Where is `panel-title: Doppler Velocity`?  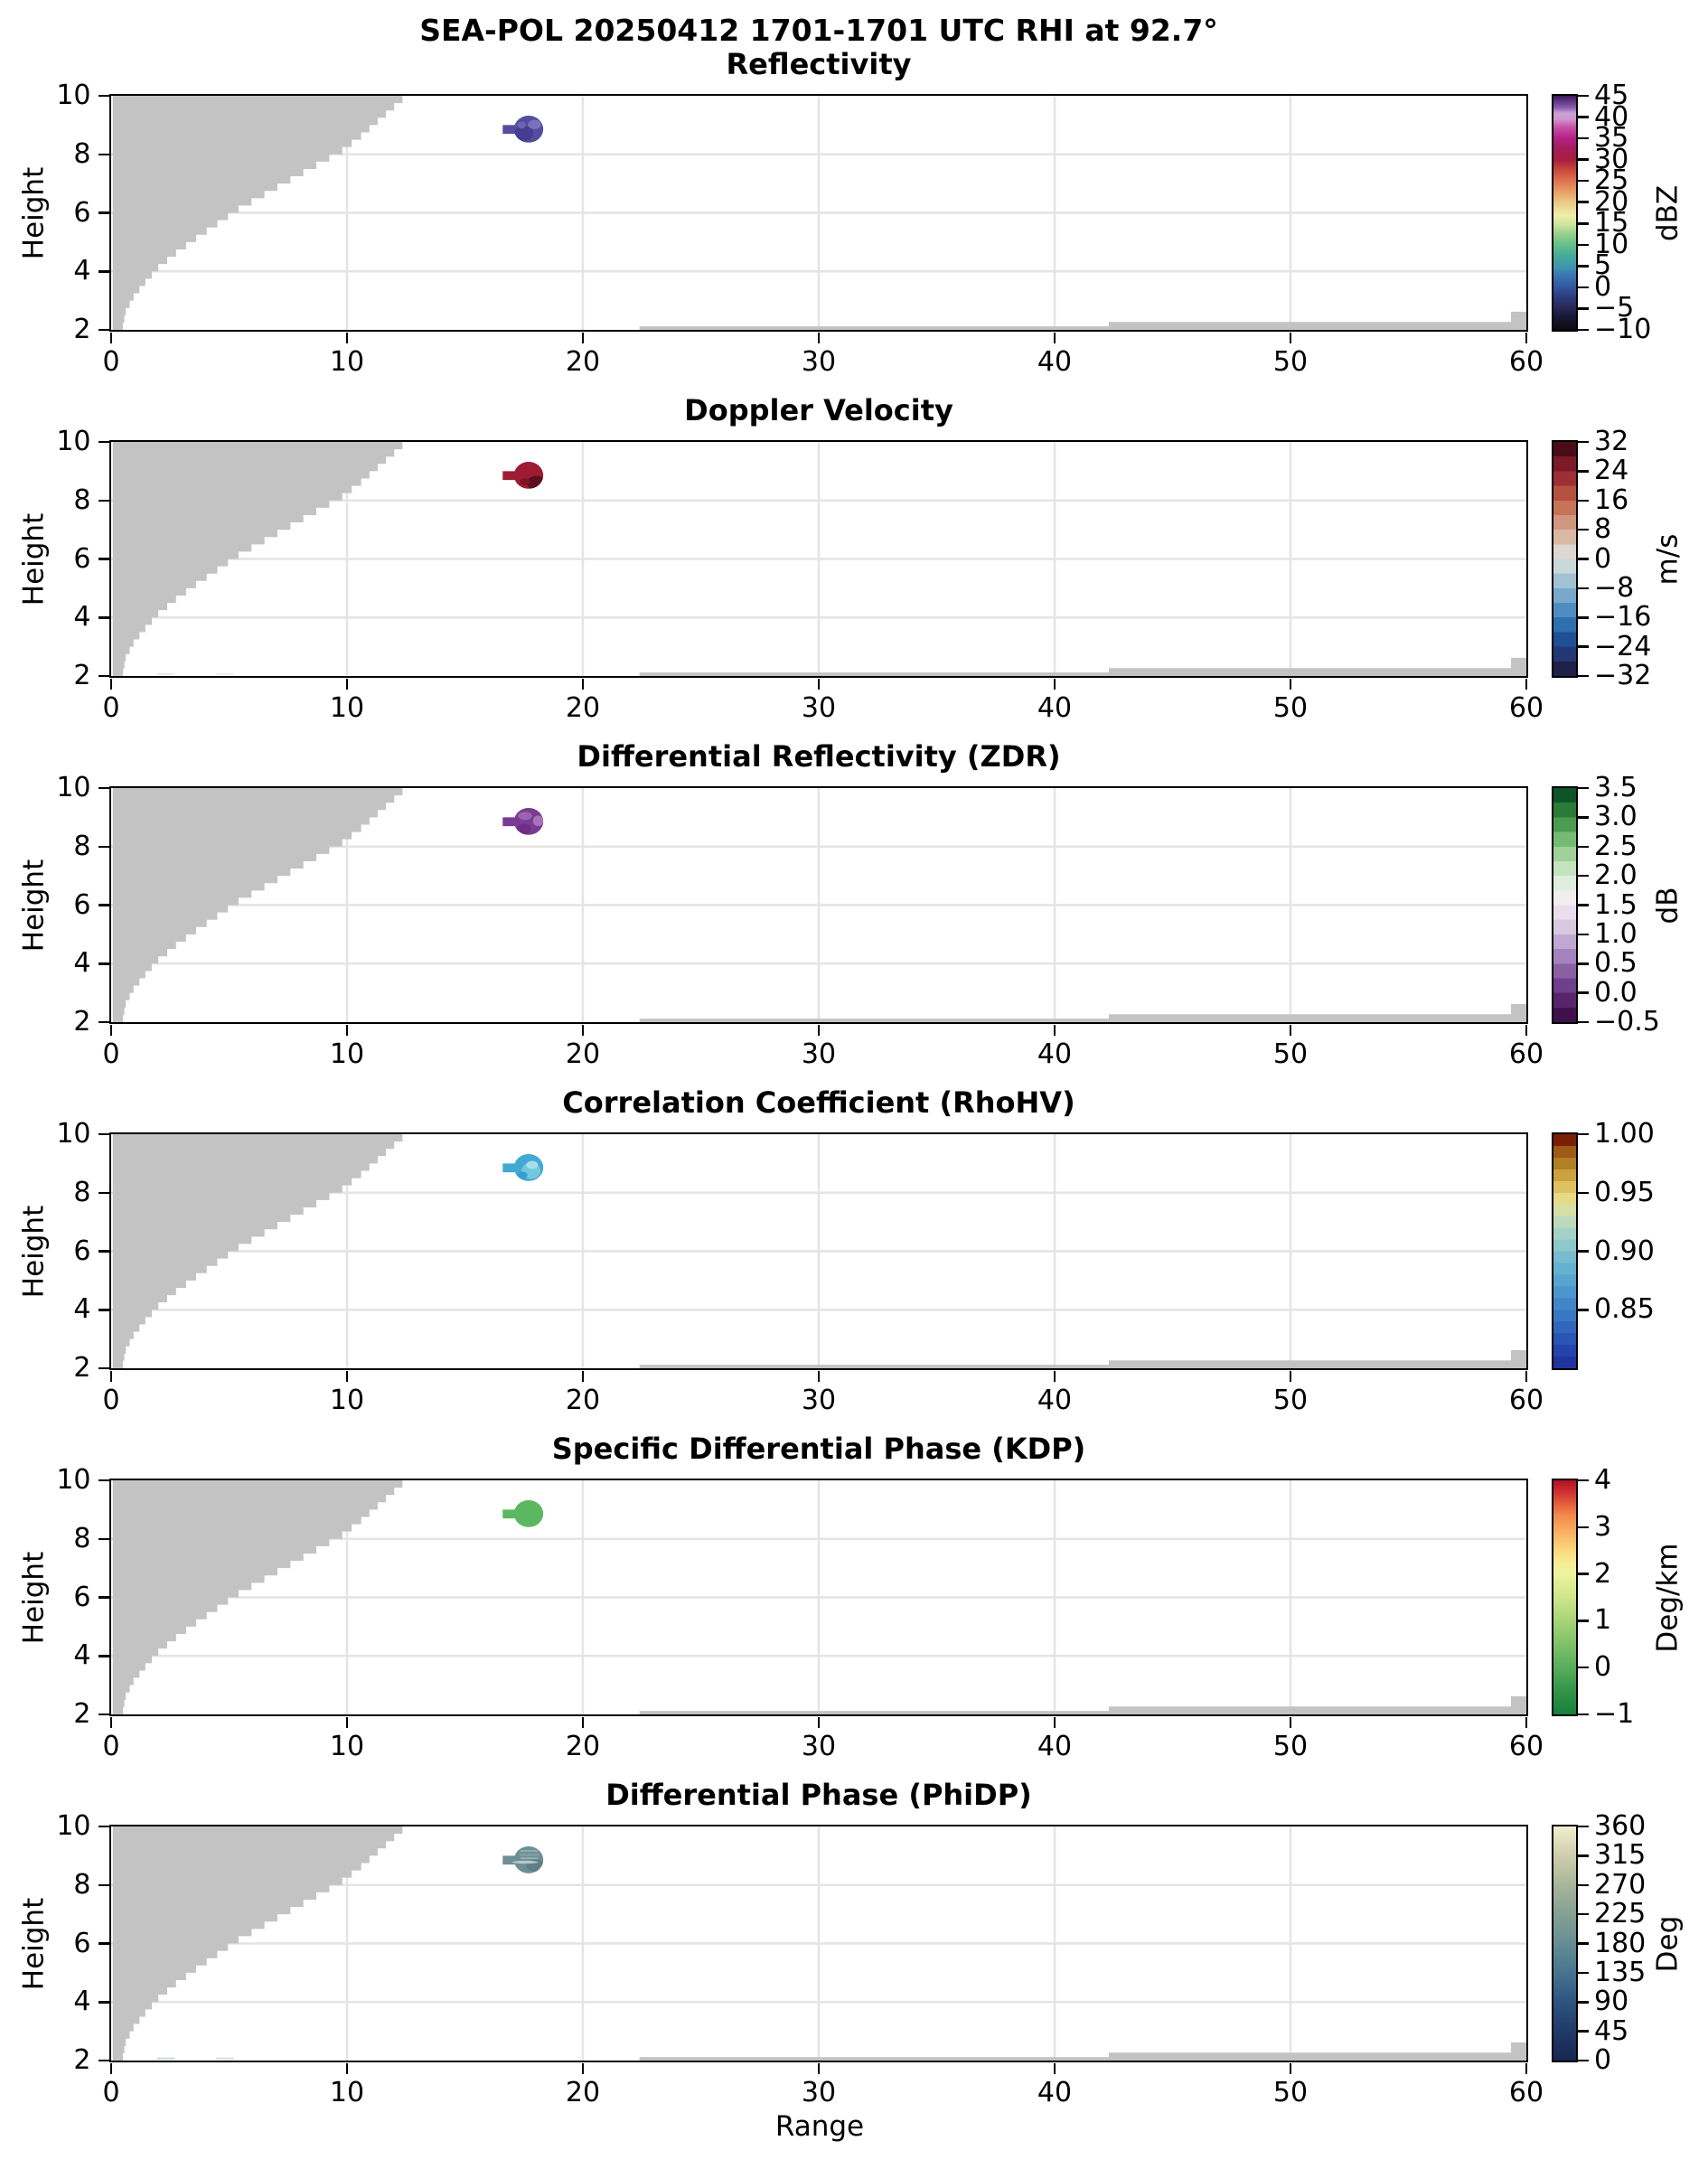
panel-title: Doppler Velocity is located at coordinates (818, 410).